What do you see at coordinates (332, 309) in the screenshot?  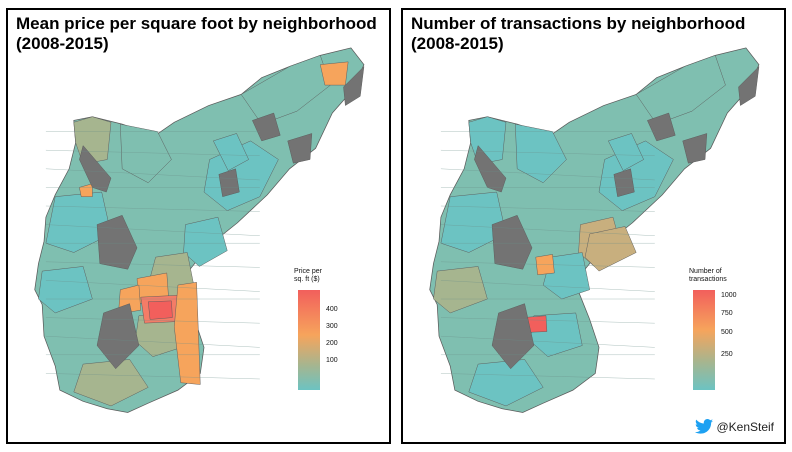 I see `price-legend-tick: 400` at bounding box center [332, 309].